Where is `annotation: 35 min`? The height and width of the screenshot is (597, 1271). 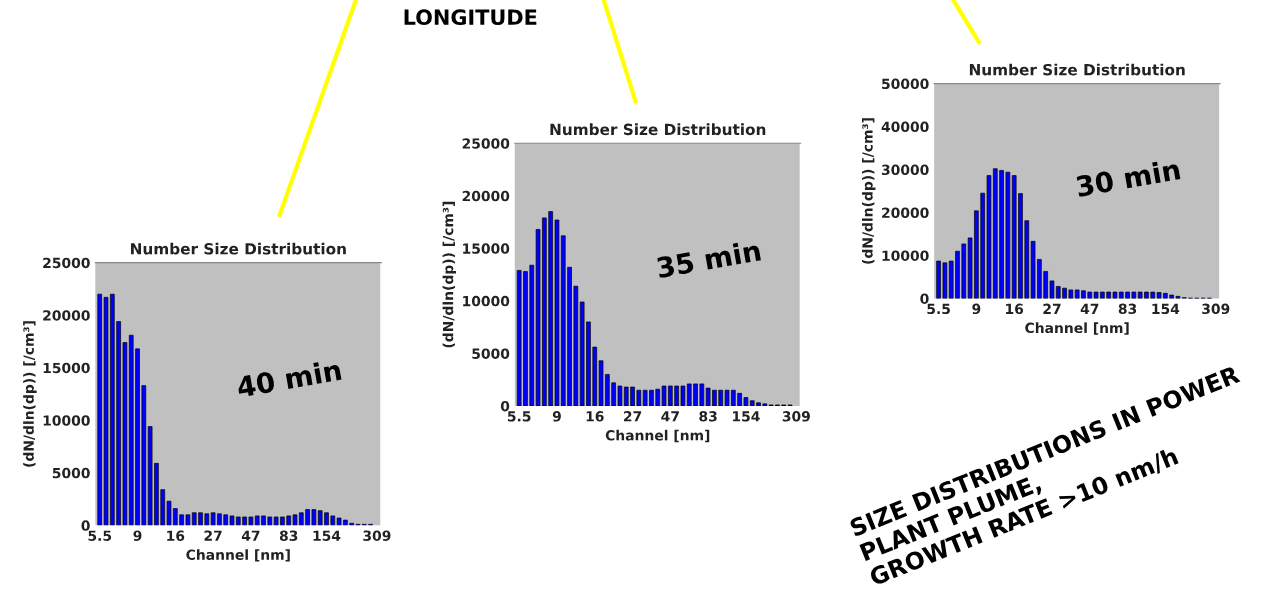
annotation: 35 min is located at coordinates (708, 259).